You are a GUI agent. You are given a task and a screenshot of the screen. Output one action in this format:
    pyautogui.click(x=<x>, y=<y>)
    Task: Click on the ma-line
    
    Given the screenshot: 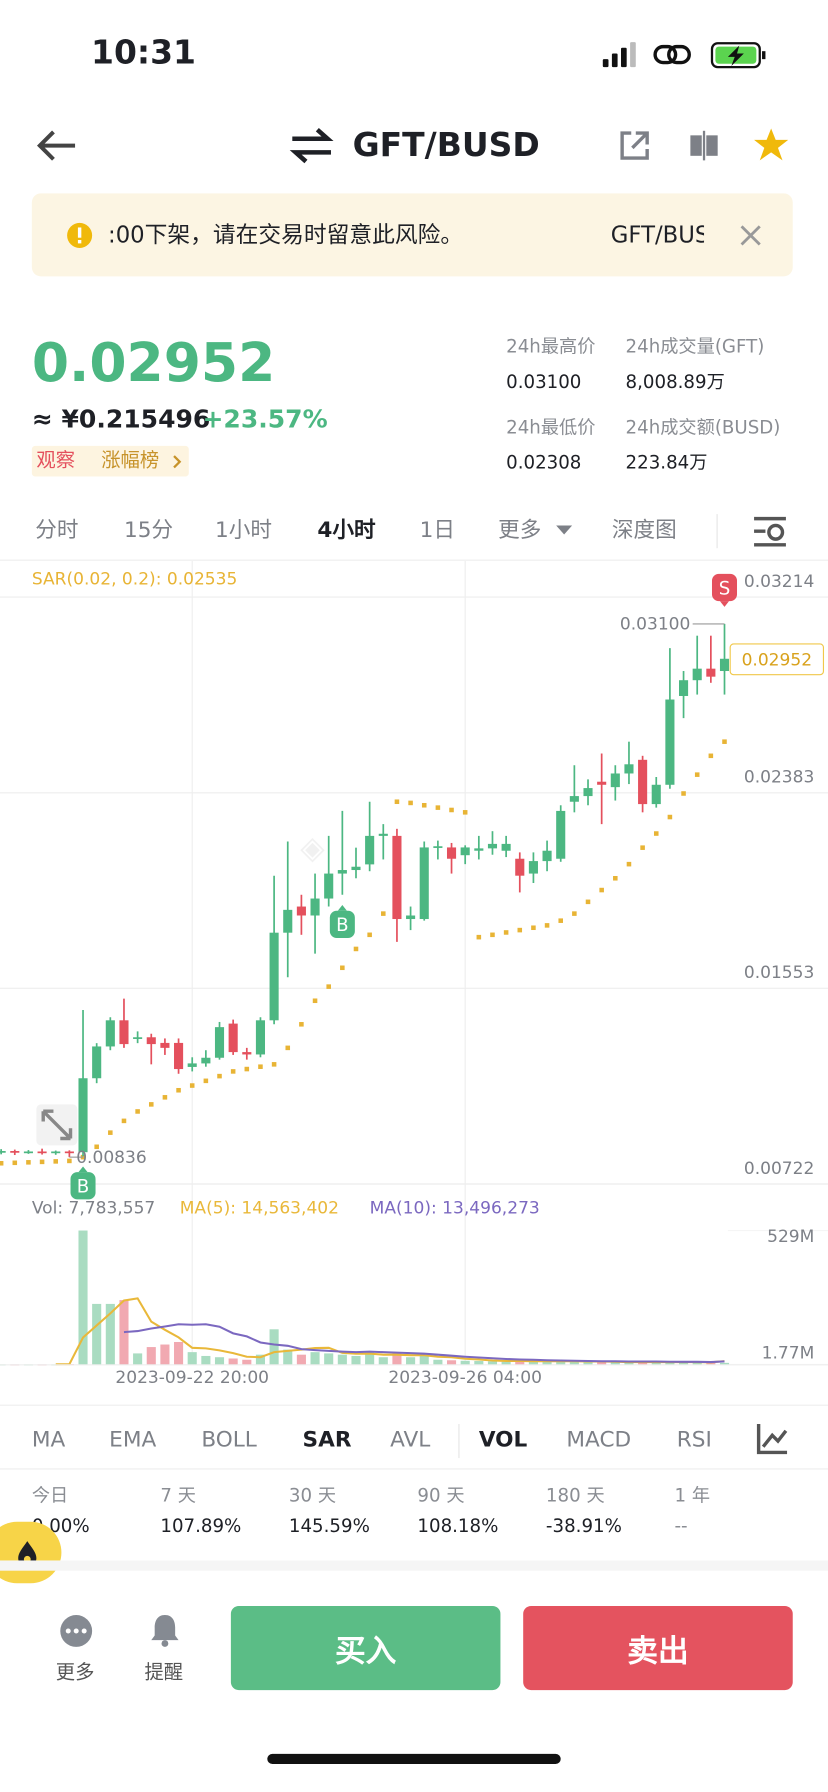 What is the action you would take?
    pyautogui.click(x=390, y=1331)
    